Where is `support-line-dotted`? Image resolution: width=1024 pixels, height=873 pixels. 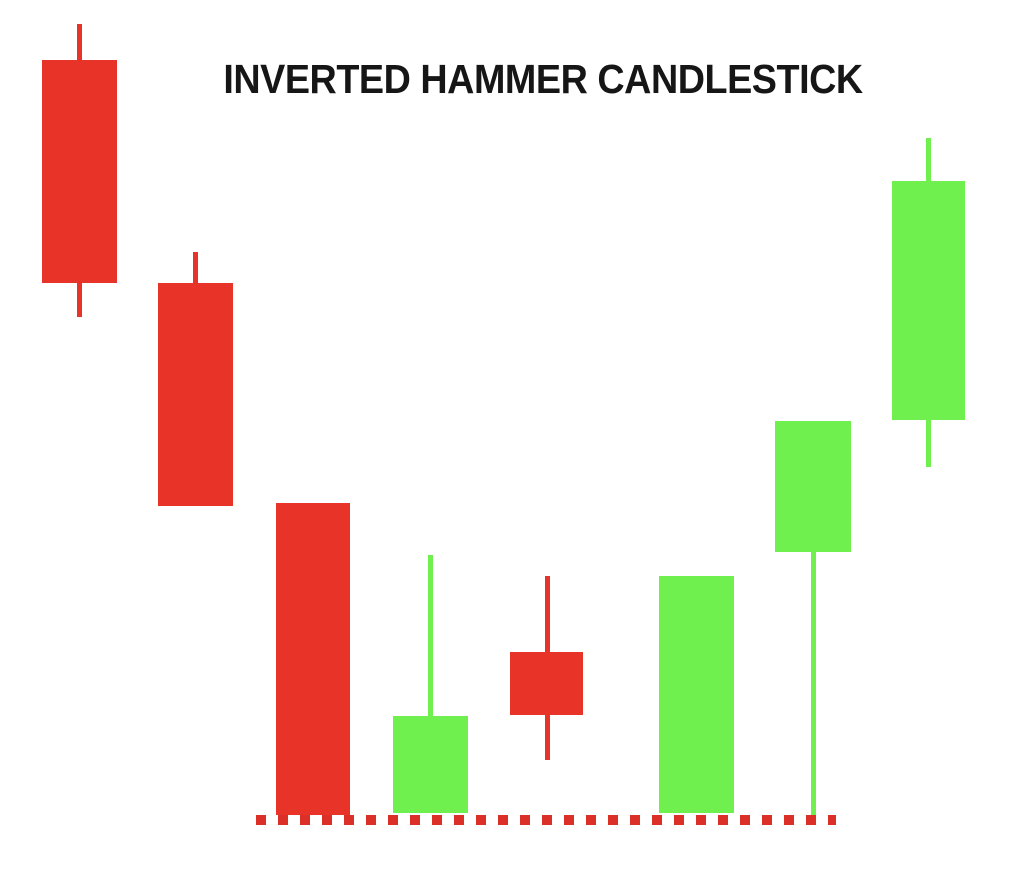
support-line-dotted is located at coordinates (546, 820).